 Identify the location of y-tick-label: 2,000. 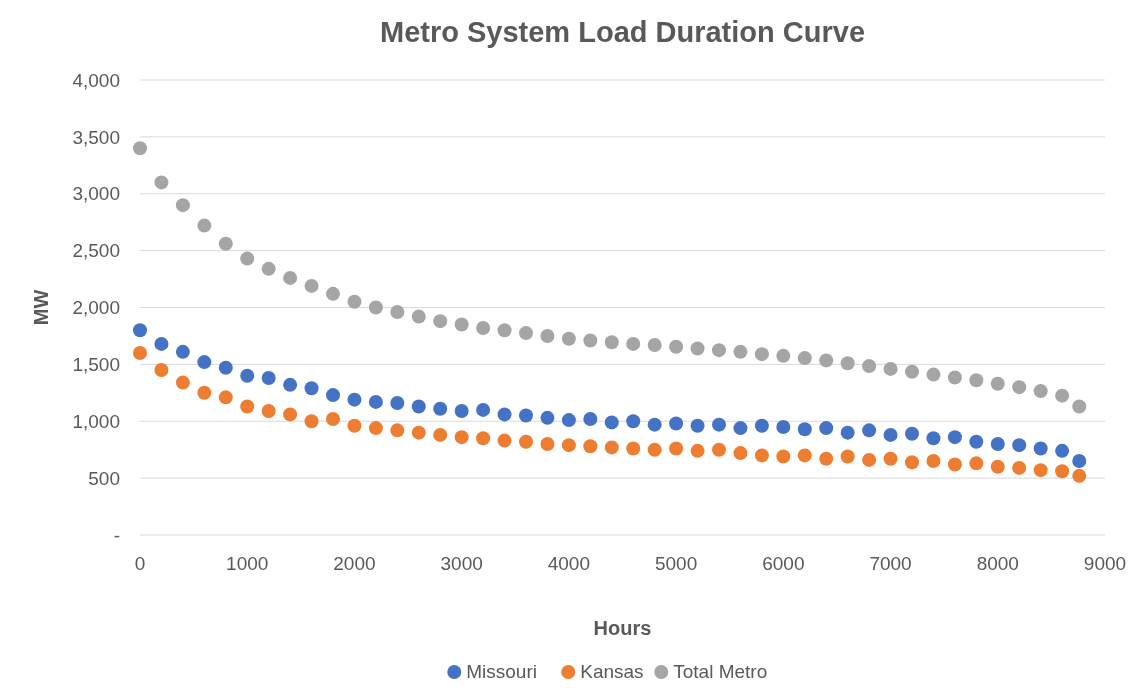
(96, 308).